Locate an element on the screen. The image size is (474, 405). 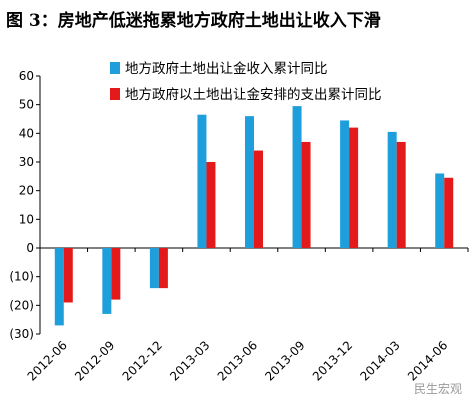
watermark: 民生宏观 is located at coordinates (437, 389).